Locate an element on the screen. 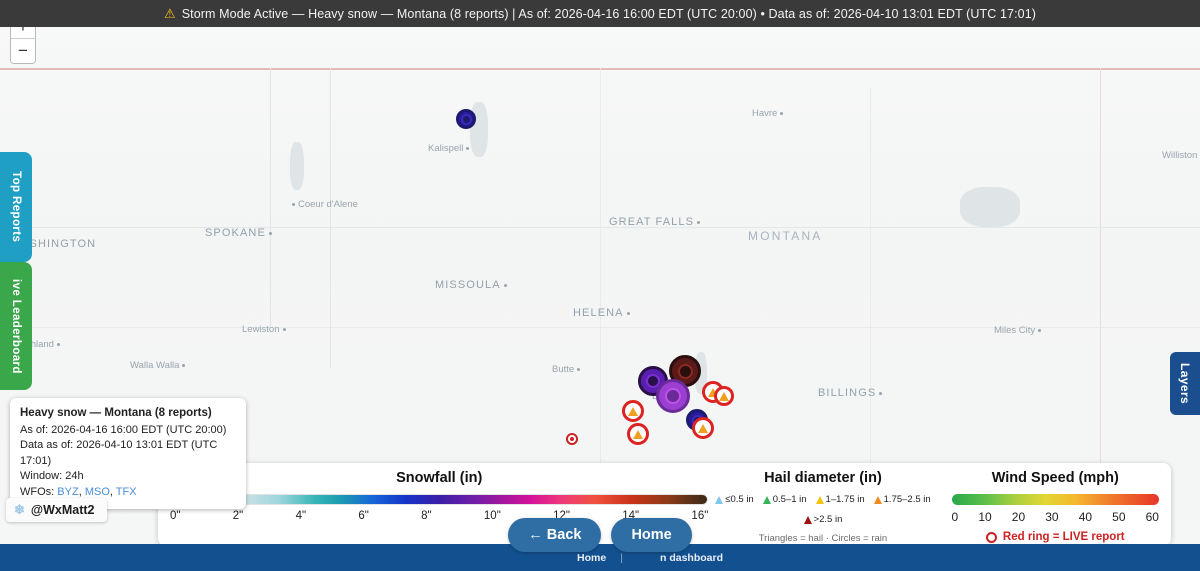  map-city-label: Butte is located at coordinates (566, 369).